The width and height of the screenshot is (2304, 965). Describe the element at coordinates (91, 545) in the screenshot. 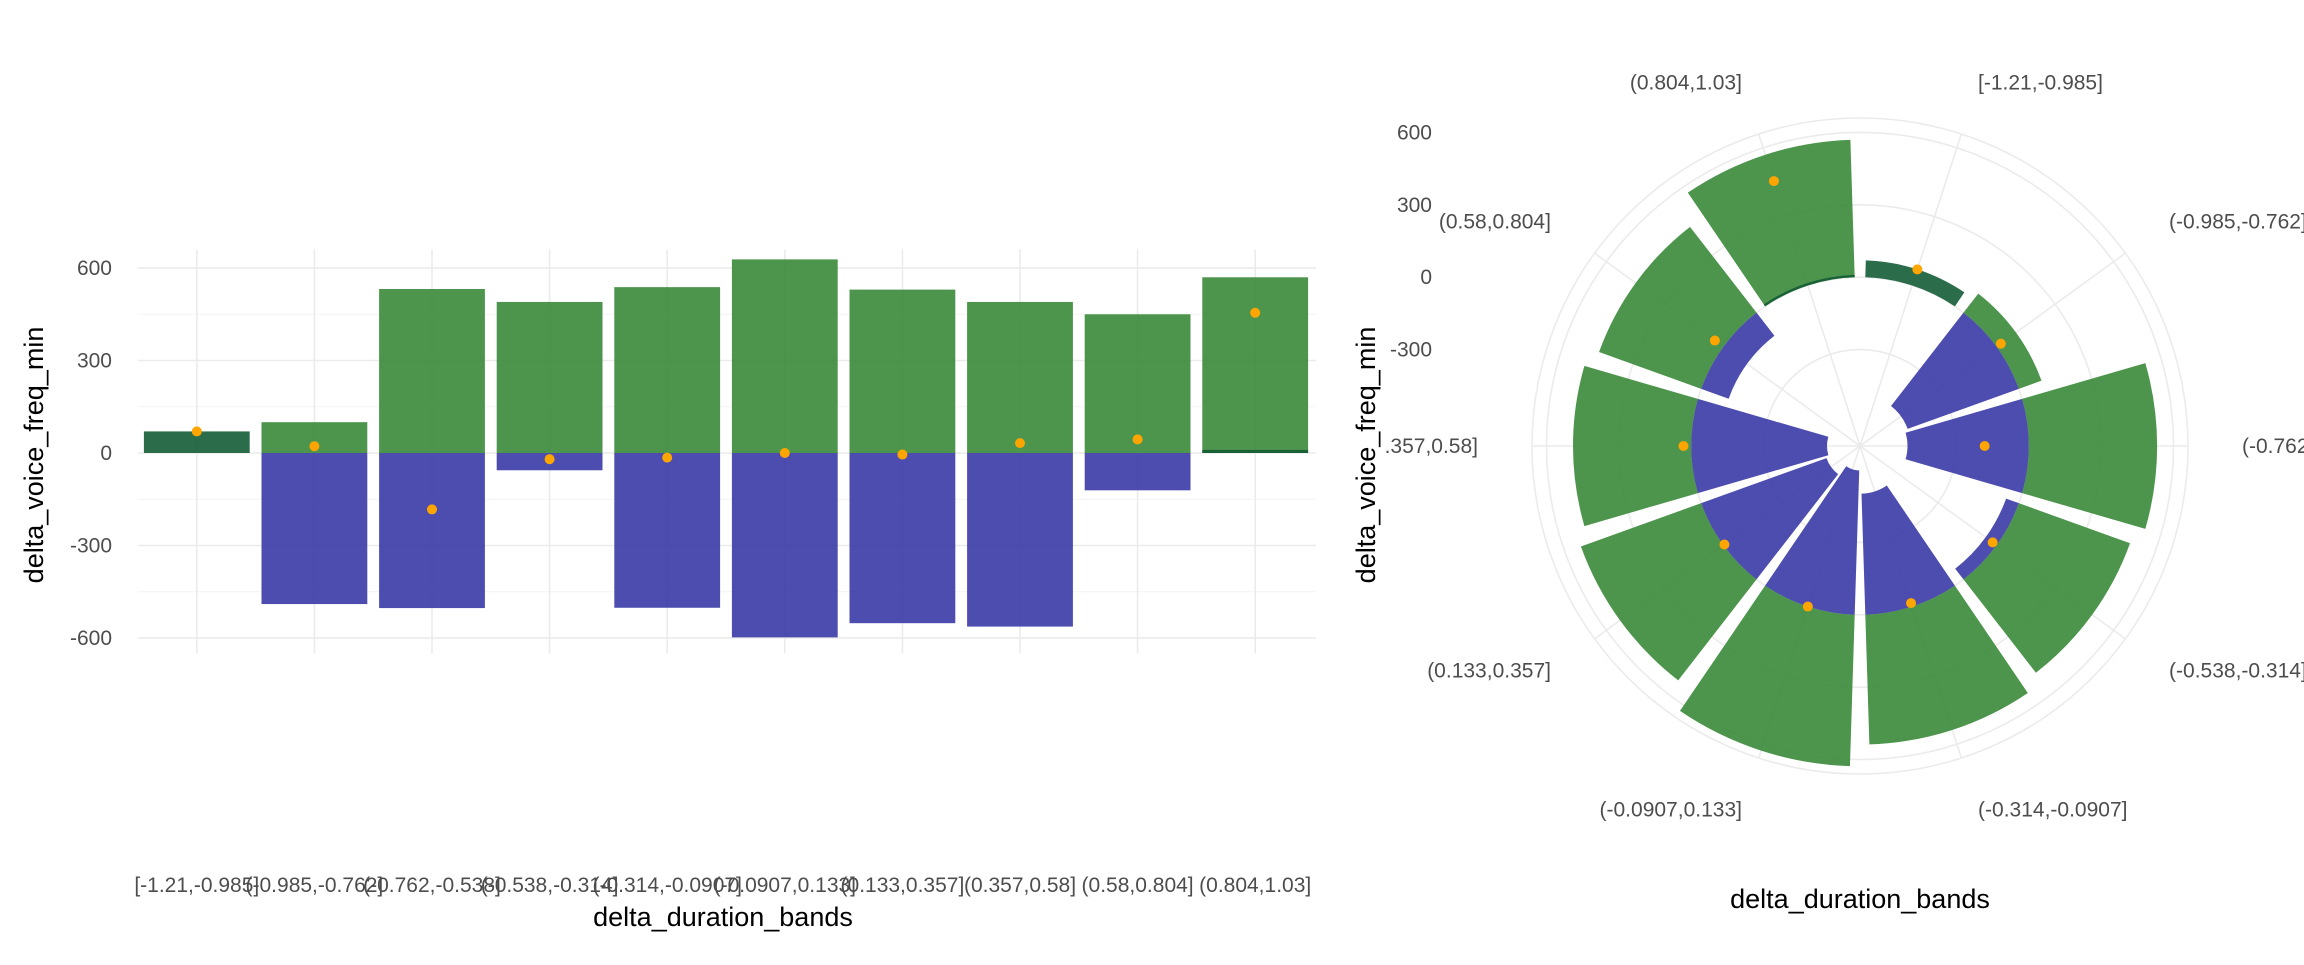

I see `y-tick-label: -300` at that location.